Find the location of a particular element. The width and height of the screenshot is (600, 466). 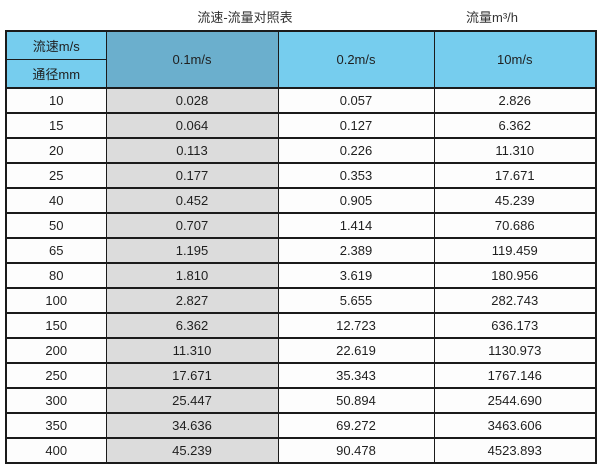

diameter-cell: 50 is located at coordinates (56, 225).